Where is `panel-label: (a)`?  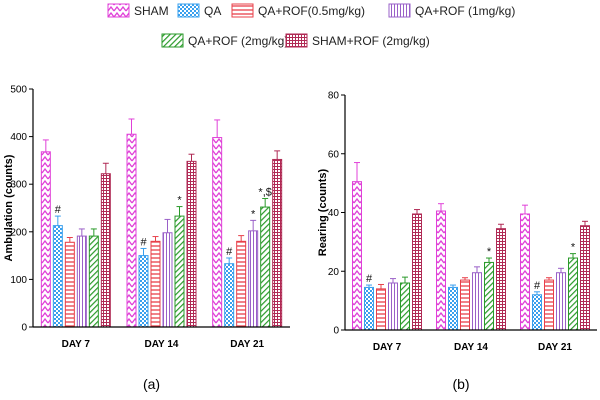 panel-label: (a) is located at coordinates (151, 384).